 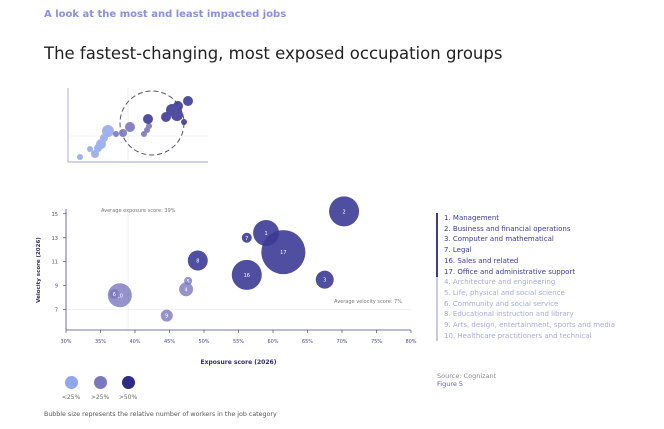 I want to click on bubble-label: 4, so click(x=185, y=290).